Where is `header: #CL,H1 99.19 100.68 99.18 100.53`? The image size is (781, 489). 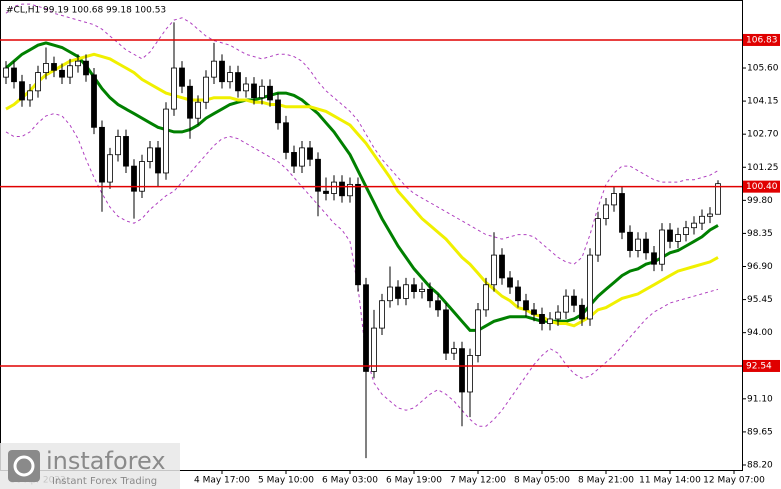 header: #CL,H1 99.19 100.68 99.18 100.53 is located at coordinates (86, 11).